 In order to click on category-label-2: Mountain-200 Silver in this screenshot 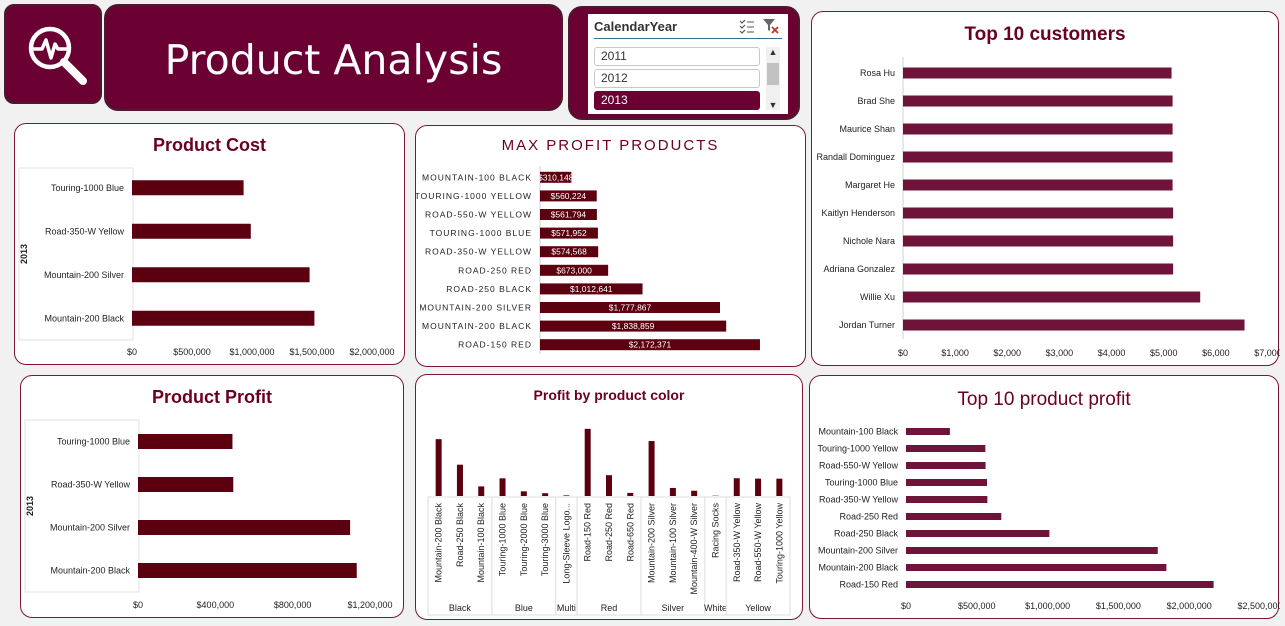, I will do `click(90, 528)`.